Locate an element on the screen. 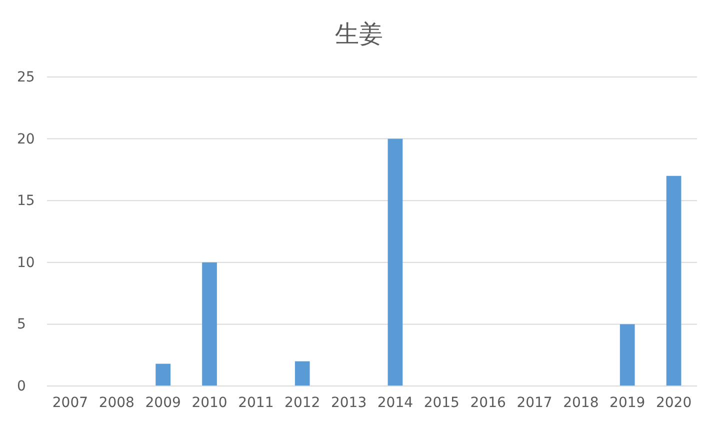  x-tick-label: 2008 is located at coordinates (116, 403).